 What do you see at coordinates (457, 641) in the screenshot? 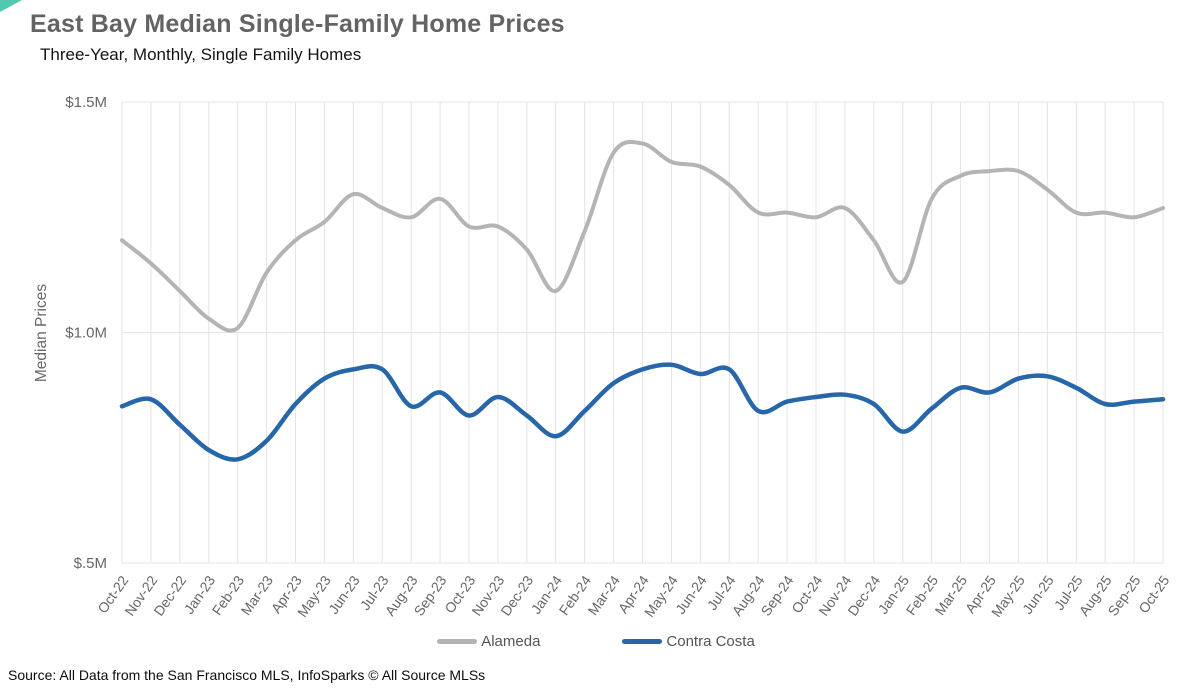
I see `alameda-line-swatch` at bounding box center [457, 641].